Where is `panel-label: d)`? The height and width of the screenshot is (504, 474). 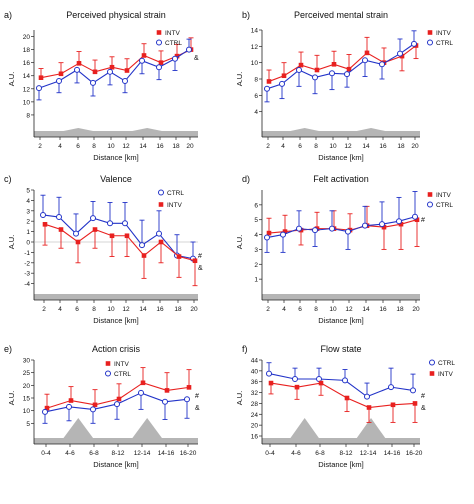
panel-label: d) is located at coordinates (246, 179).